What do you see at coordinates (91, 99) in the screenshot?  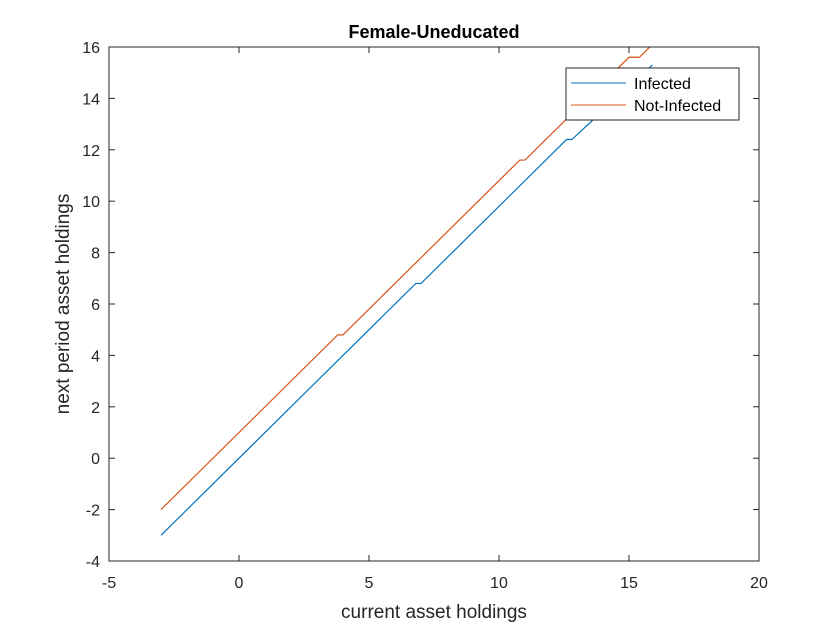 I see `y-tick-label: 14` at bounding box center [91, 99].